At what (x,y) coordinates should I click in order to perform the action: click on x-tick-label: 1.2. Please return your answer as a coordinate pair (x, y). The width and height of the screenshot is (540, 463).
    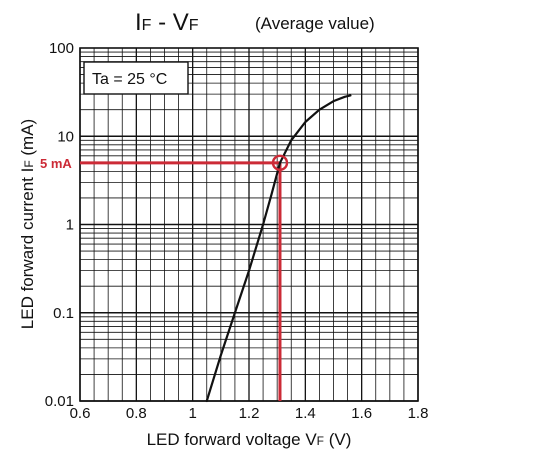
    Looking at the image, I should click on (249, 413).